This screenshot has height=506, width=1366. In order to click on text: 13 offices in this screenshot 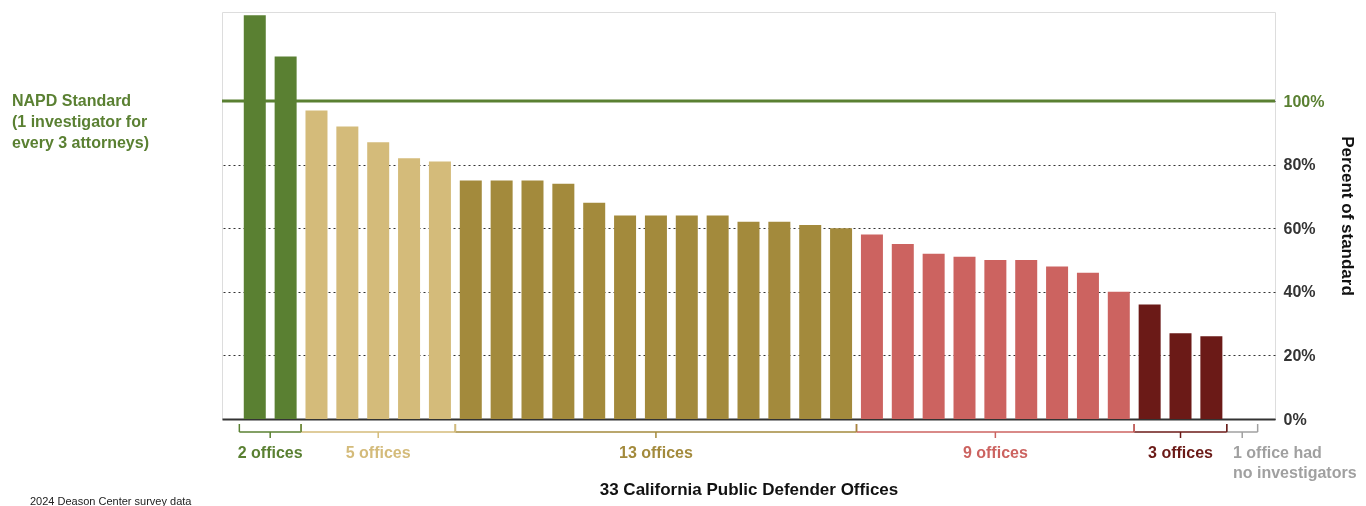, I will do `click(656, 452)`.